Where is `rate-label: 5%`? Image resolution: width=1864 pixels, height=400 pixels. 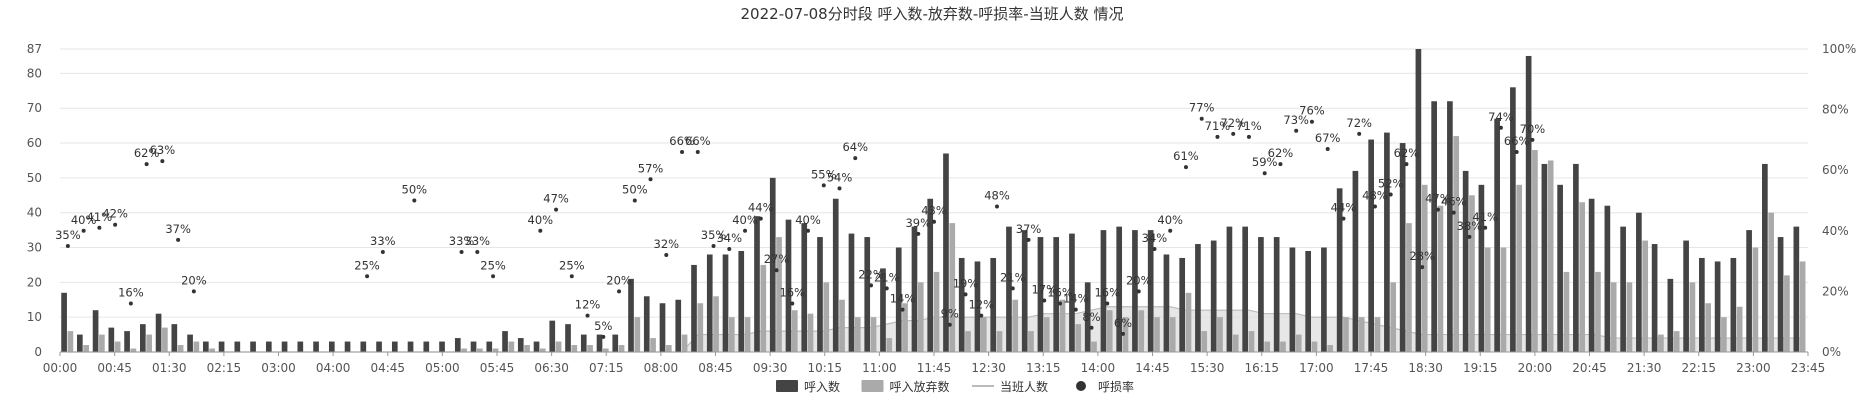 rate-label: 5% is located at coordinates (603, 326).